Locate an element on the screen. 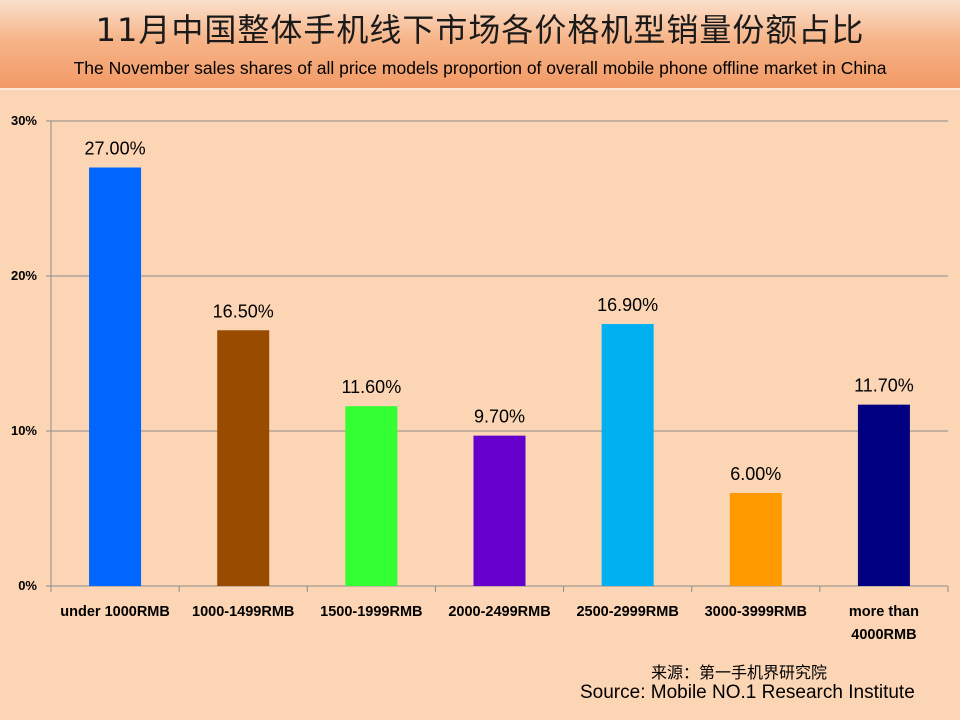  data-label: 27.00% is located at coordinates (115, 149).